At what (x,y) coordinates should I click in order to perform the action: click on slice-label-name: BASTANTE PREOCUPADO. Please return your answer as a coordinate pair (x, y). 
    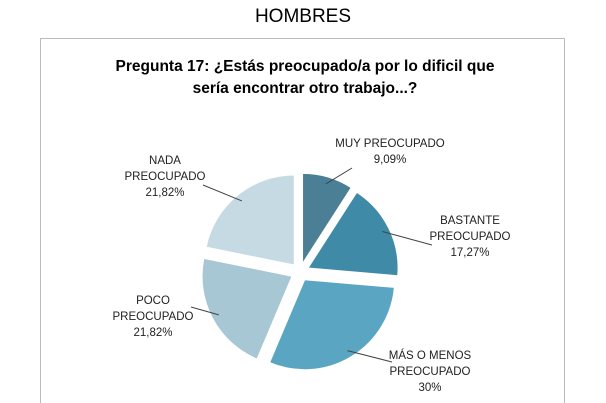
    Looking at the image, I should click on (470, 229).